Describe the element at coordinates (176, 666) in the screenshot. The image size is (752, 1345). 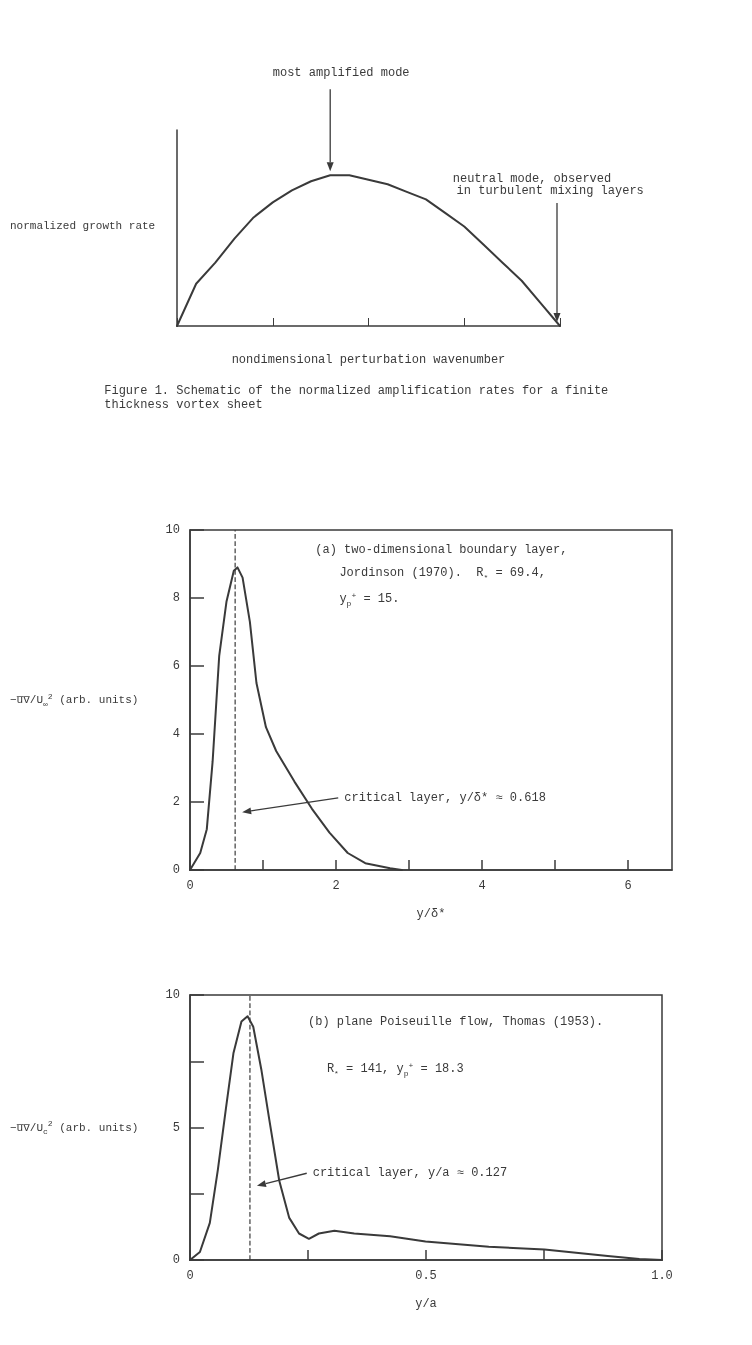
I see `y-tick-label: 6` at that location.